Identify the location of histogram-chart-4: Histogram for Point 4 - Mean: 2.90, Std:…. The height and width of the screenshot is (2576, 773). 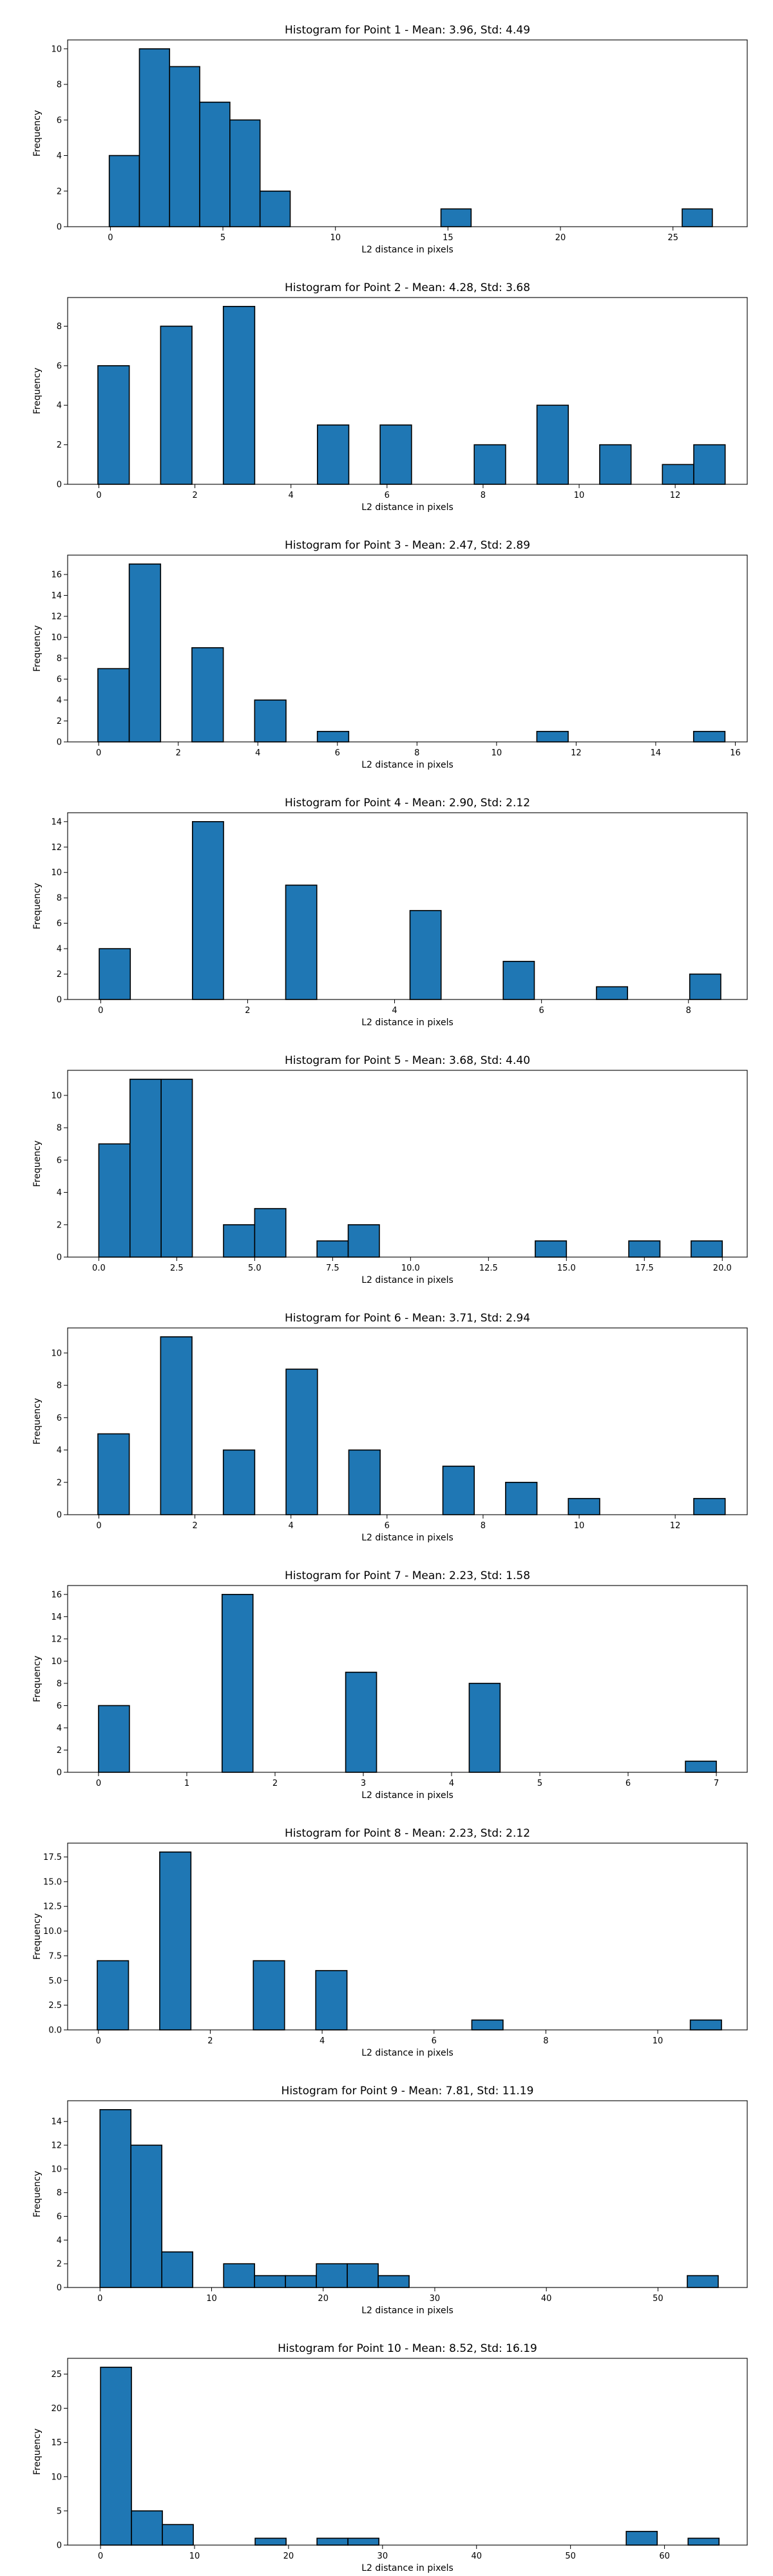
(390, 912).